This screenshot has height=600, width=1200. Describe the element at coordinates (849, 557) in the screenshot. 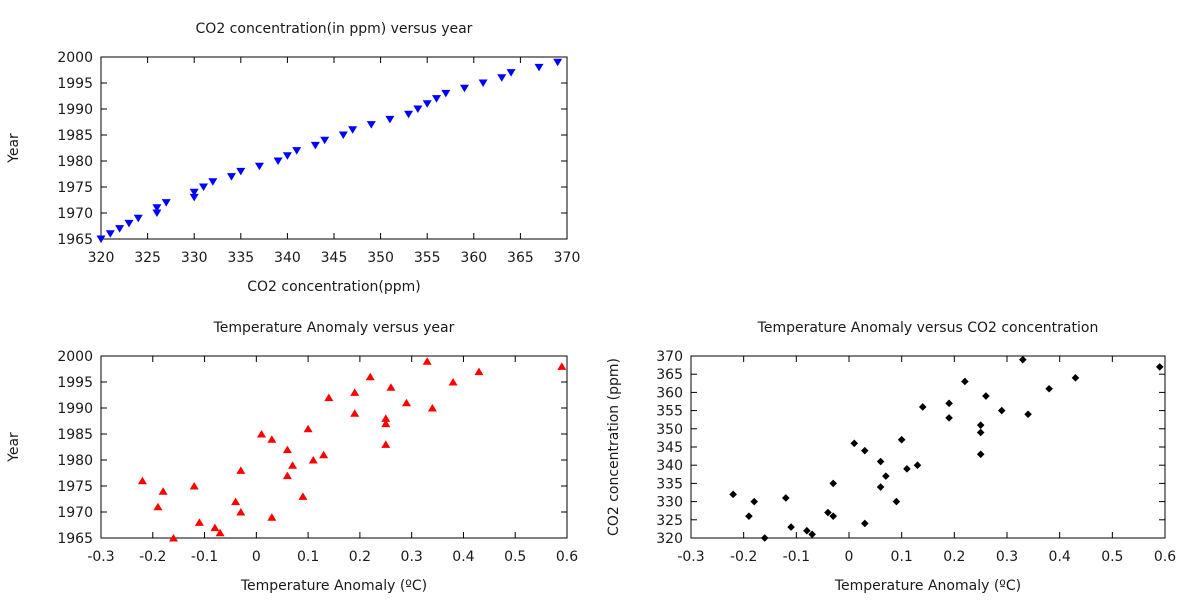

I see `x-tick-label: 0` at that location.